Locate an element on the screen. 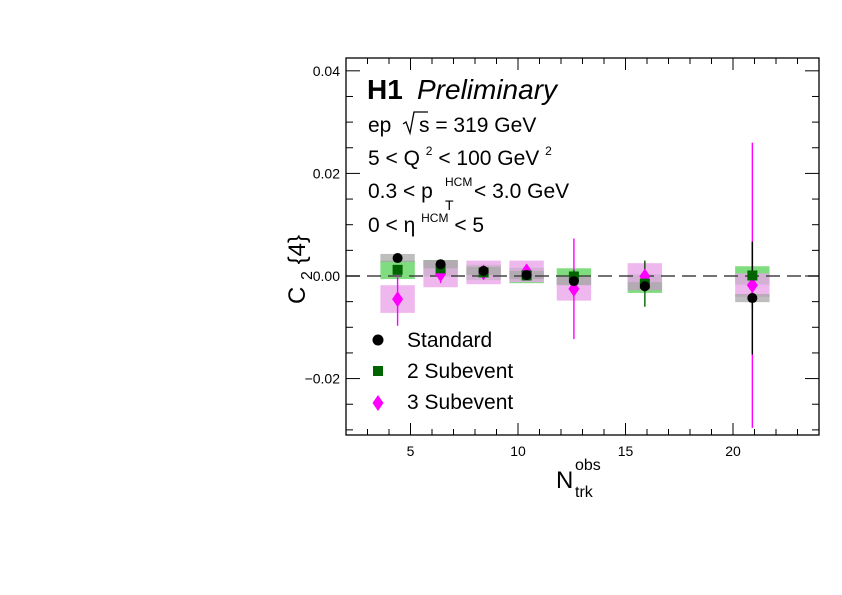 This screenshot has height=595, width=842. markers-layer is located at coordinates (575, 280).